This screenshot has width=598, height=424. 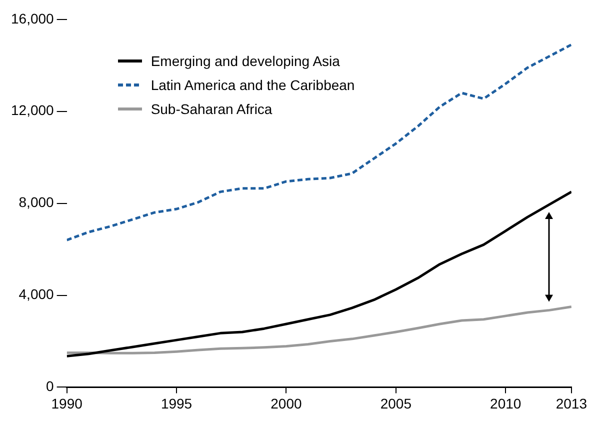 What do you see at coordinates (32, 110) in the screenshot?
I see `y-tick-label: 12,000` at bounding box center [32, 110].